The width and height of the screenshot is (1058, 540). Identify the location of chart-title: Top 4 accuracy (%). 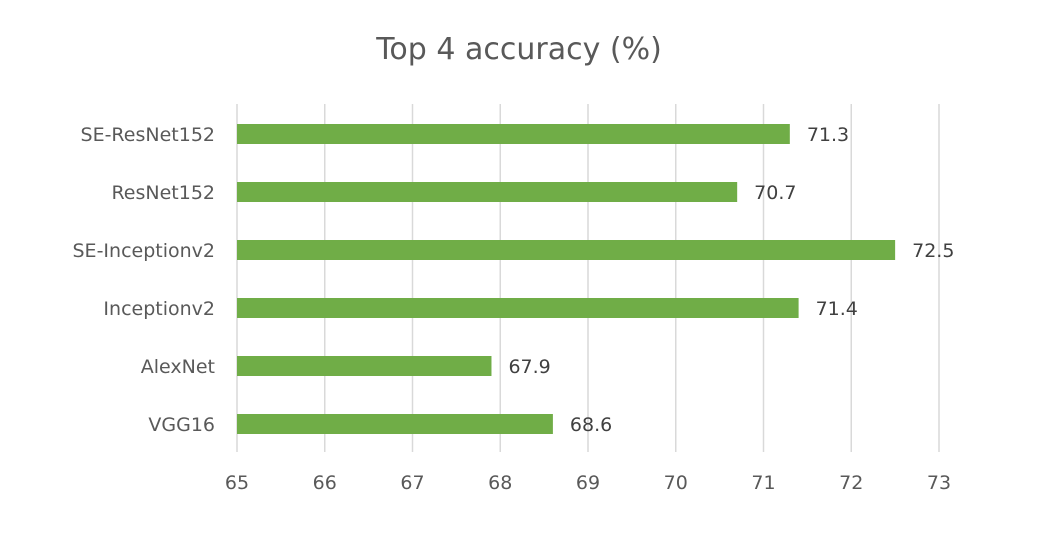
(519, 49).